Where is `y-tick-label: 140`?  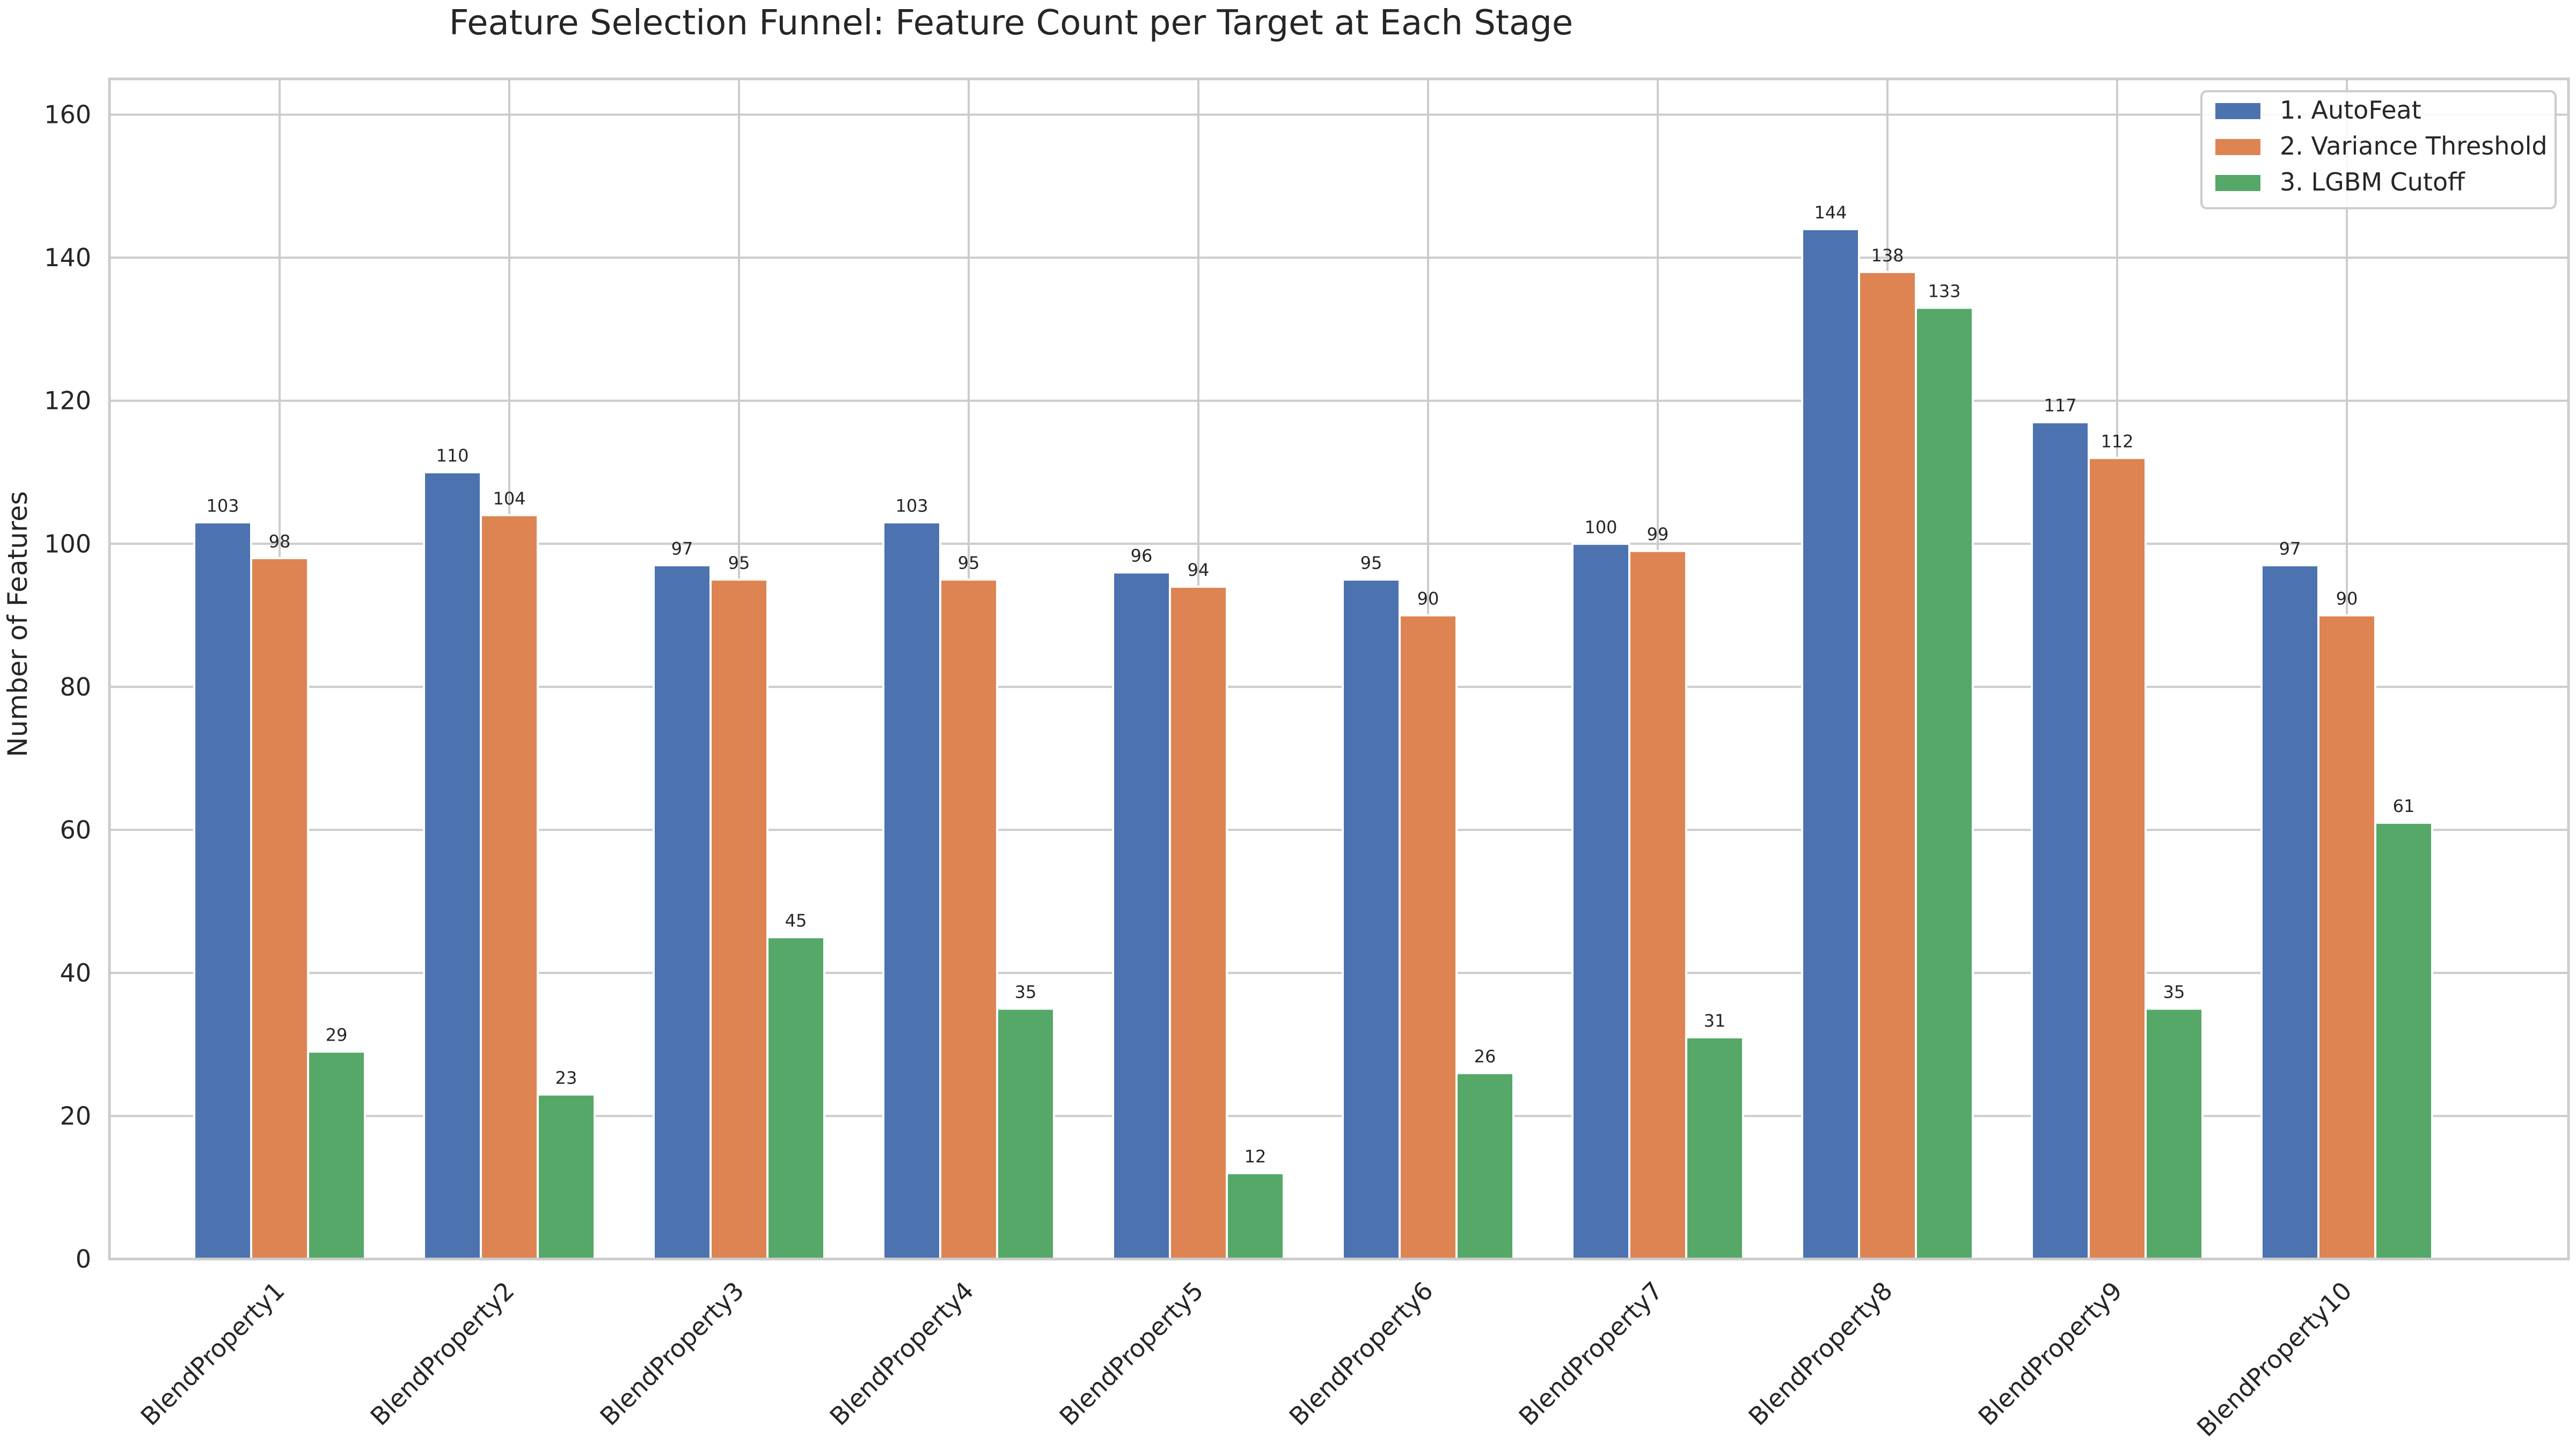
y-tick-label: 140 is located at coordinates (67, 257).